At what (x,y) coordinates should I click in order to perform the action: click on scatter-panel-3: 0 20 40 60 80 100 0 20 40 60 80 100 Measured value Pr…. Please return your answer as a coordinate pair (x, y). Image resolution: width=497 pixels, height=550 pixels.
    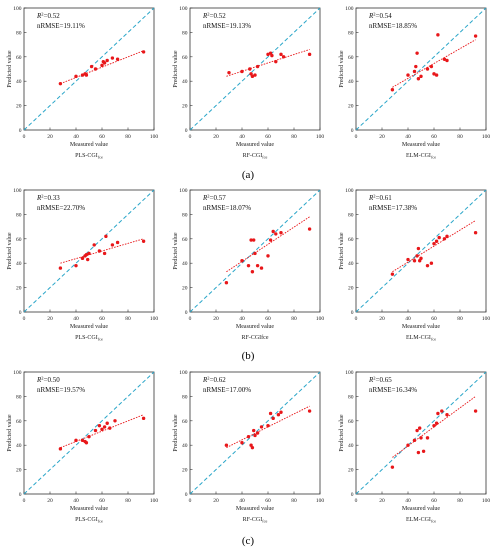
    Looking at the image, I should click on (414, 83).